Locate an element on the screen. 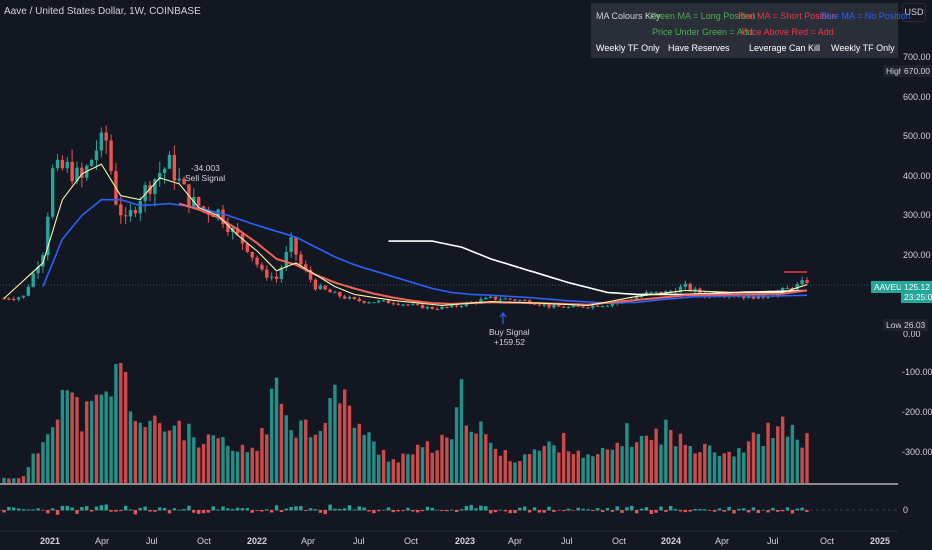 This screenshot has width=932, height=550. sell-signal-value: -34.003 is located at coordinates (205, 168).